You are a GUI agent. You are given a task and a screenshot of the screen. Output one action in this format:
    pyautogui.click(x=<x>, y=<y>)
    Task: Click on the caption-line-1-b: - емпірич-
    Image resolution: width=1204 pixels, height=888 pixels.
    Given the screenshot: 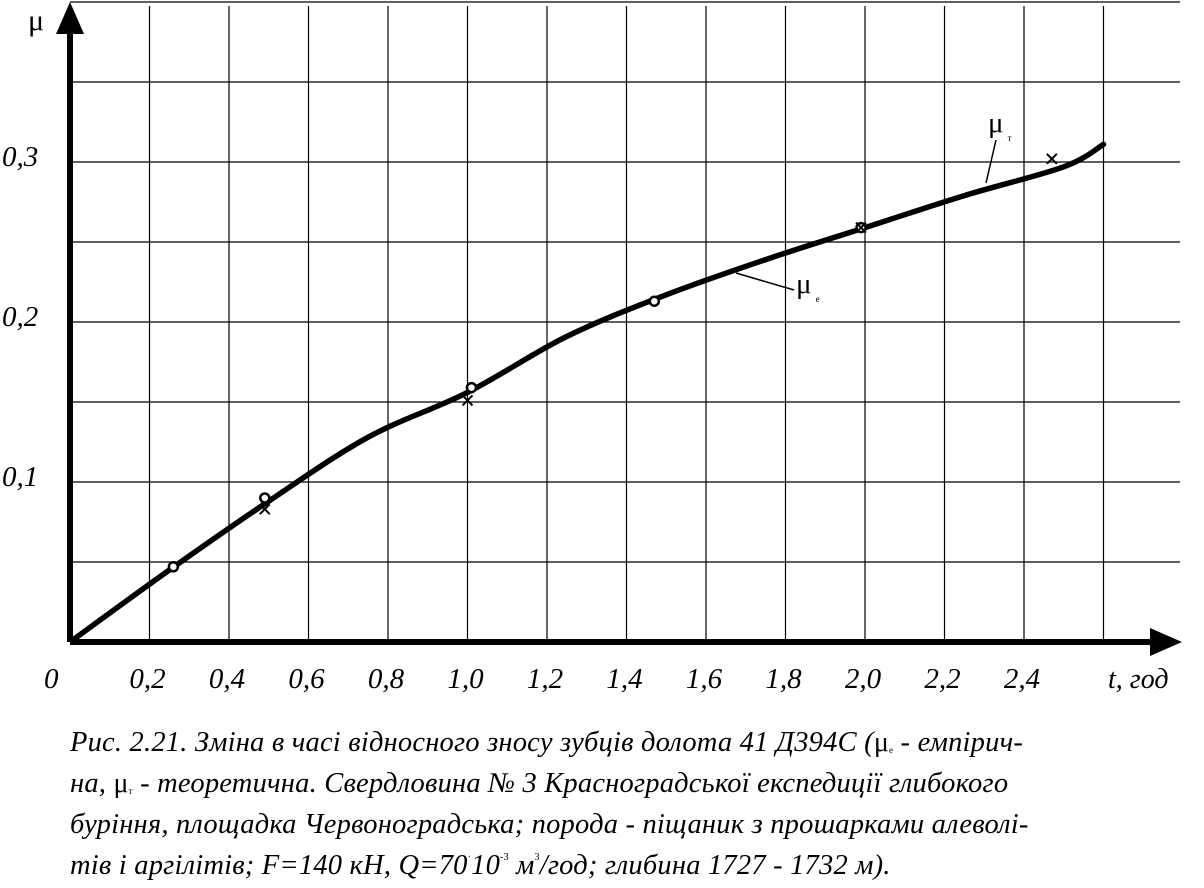 What is the action you would take?
    pyautogui.click(x=958, y=742)
    